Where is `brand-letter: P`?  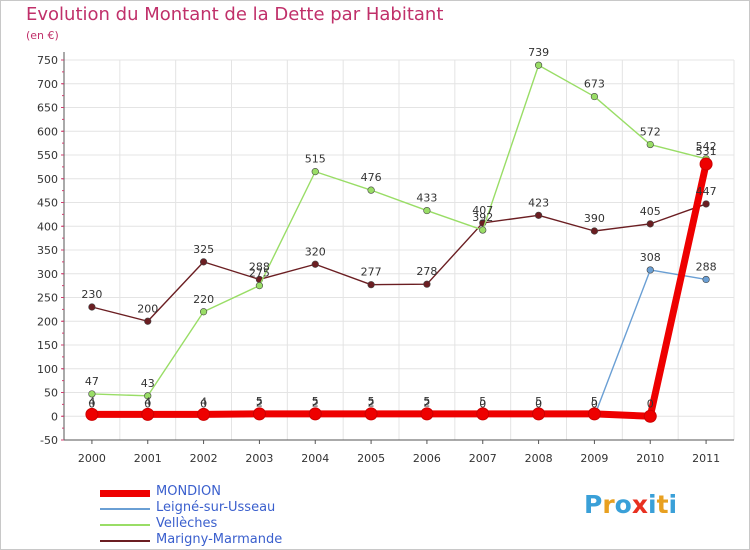
brand-letter: P is located at coordinates (593, 504).